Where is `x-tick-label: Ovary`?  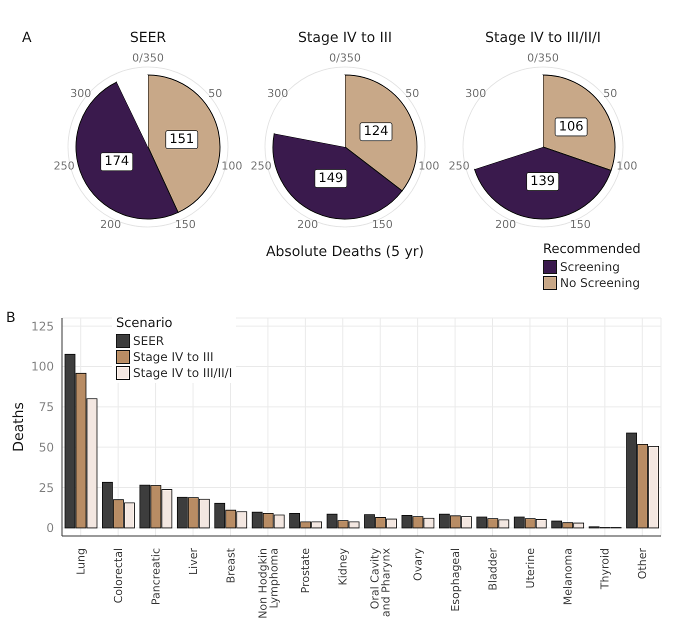
x-tick-label: Ovary is located at coordinates (418, 564).